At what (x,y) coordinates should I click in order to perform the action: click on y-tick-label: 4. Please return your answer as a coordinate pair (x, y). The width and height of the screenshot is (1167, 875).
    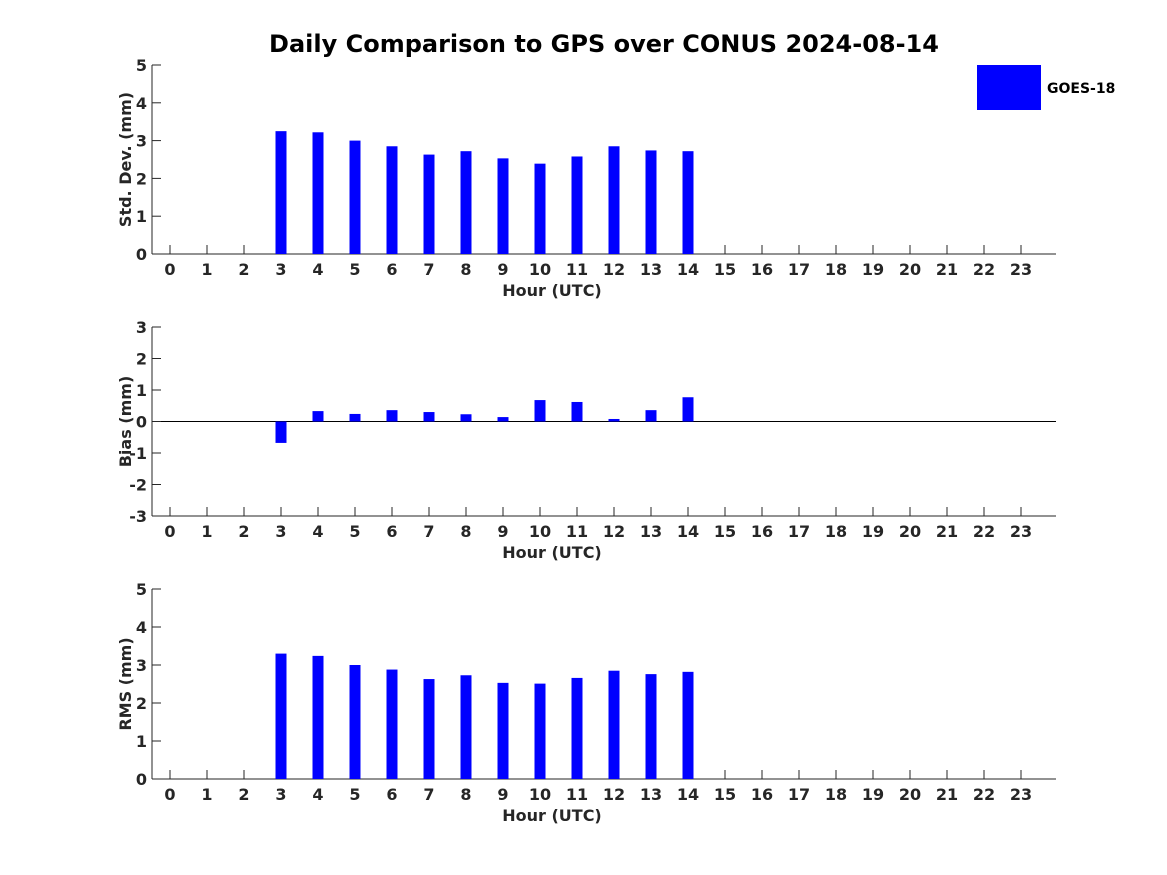
    Looking at the image, I should click on (141, 103).